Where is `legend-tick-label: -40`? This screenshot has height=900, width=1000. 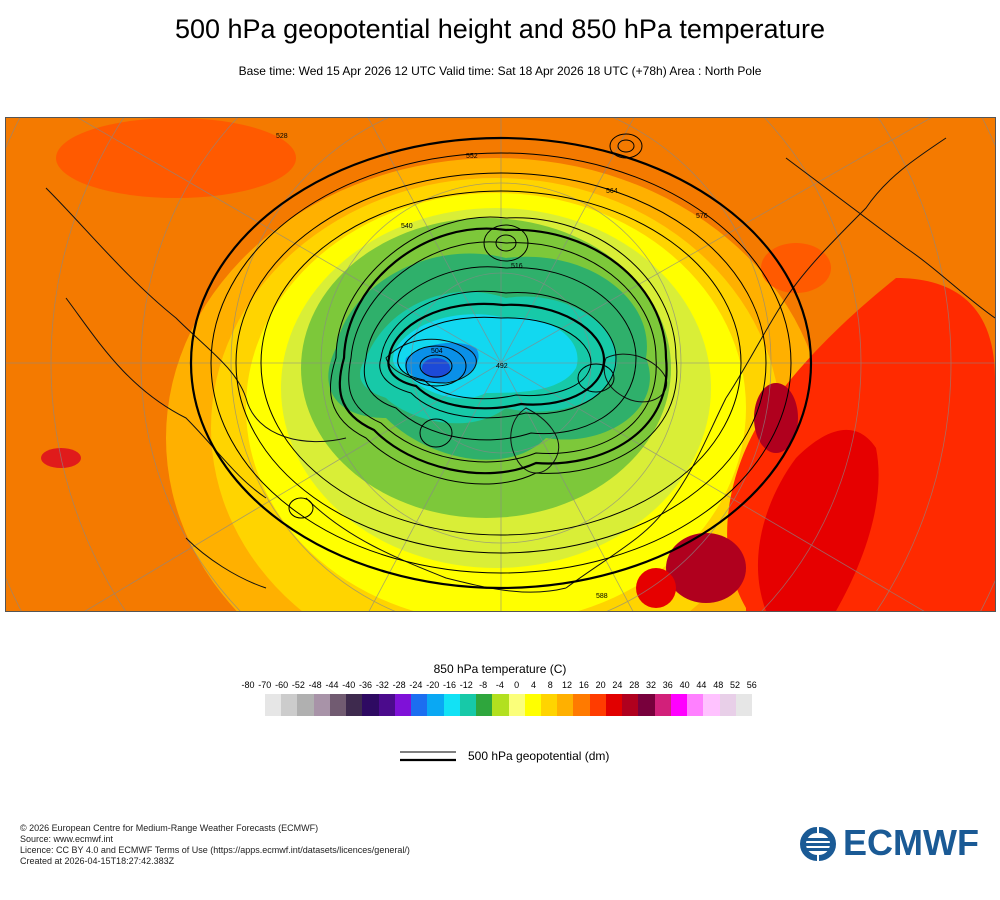
legend-tick-label: -40 is located at coordinates (349, 685).